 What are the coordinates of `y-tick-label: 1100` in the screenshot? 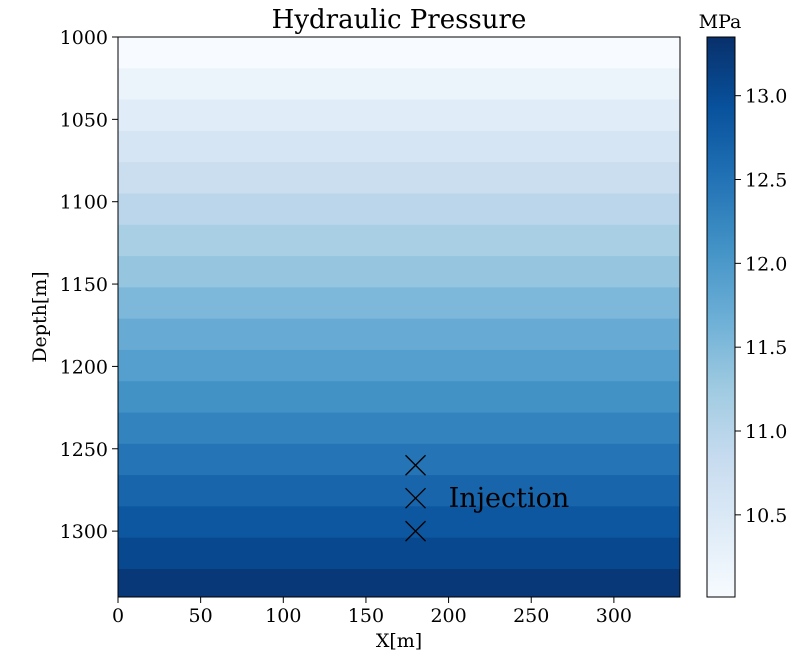 It's located at (84, 203).